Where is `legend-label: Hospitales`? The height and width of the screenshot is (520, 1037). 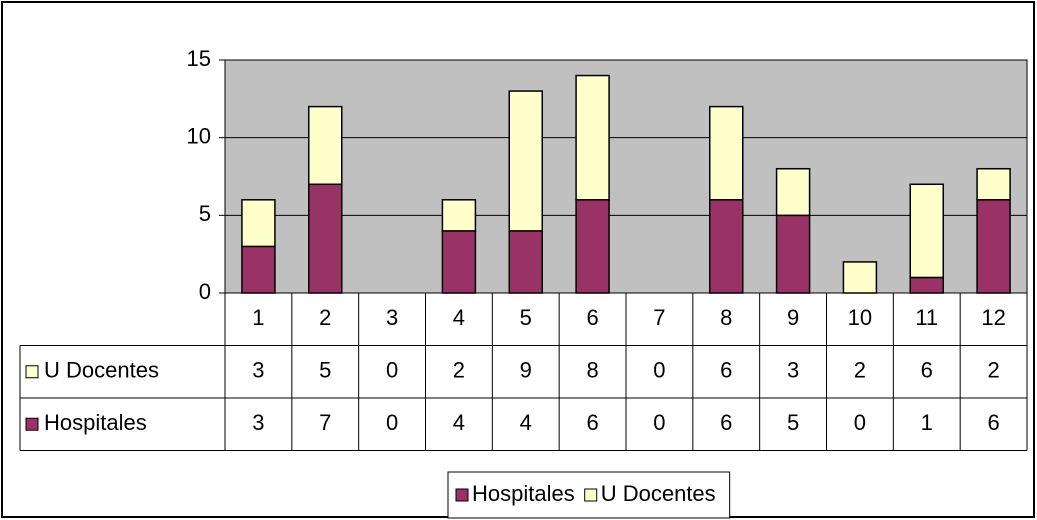
legend-label: Hospitales is located at coordinates (523, 493).